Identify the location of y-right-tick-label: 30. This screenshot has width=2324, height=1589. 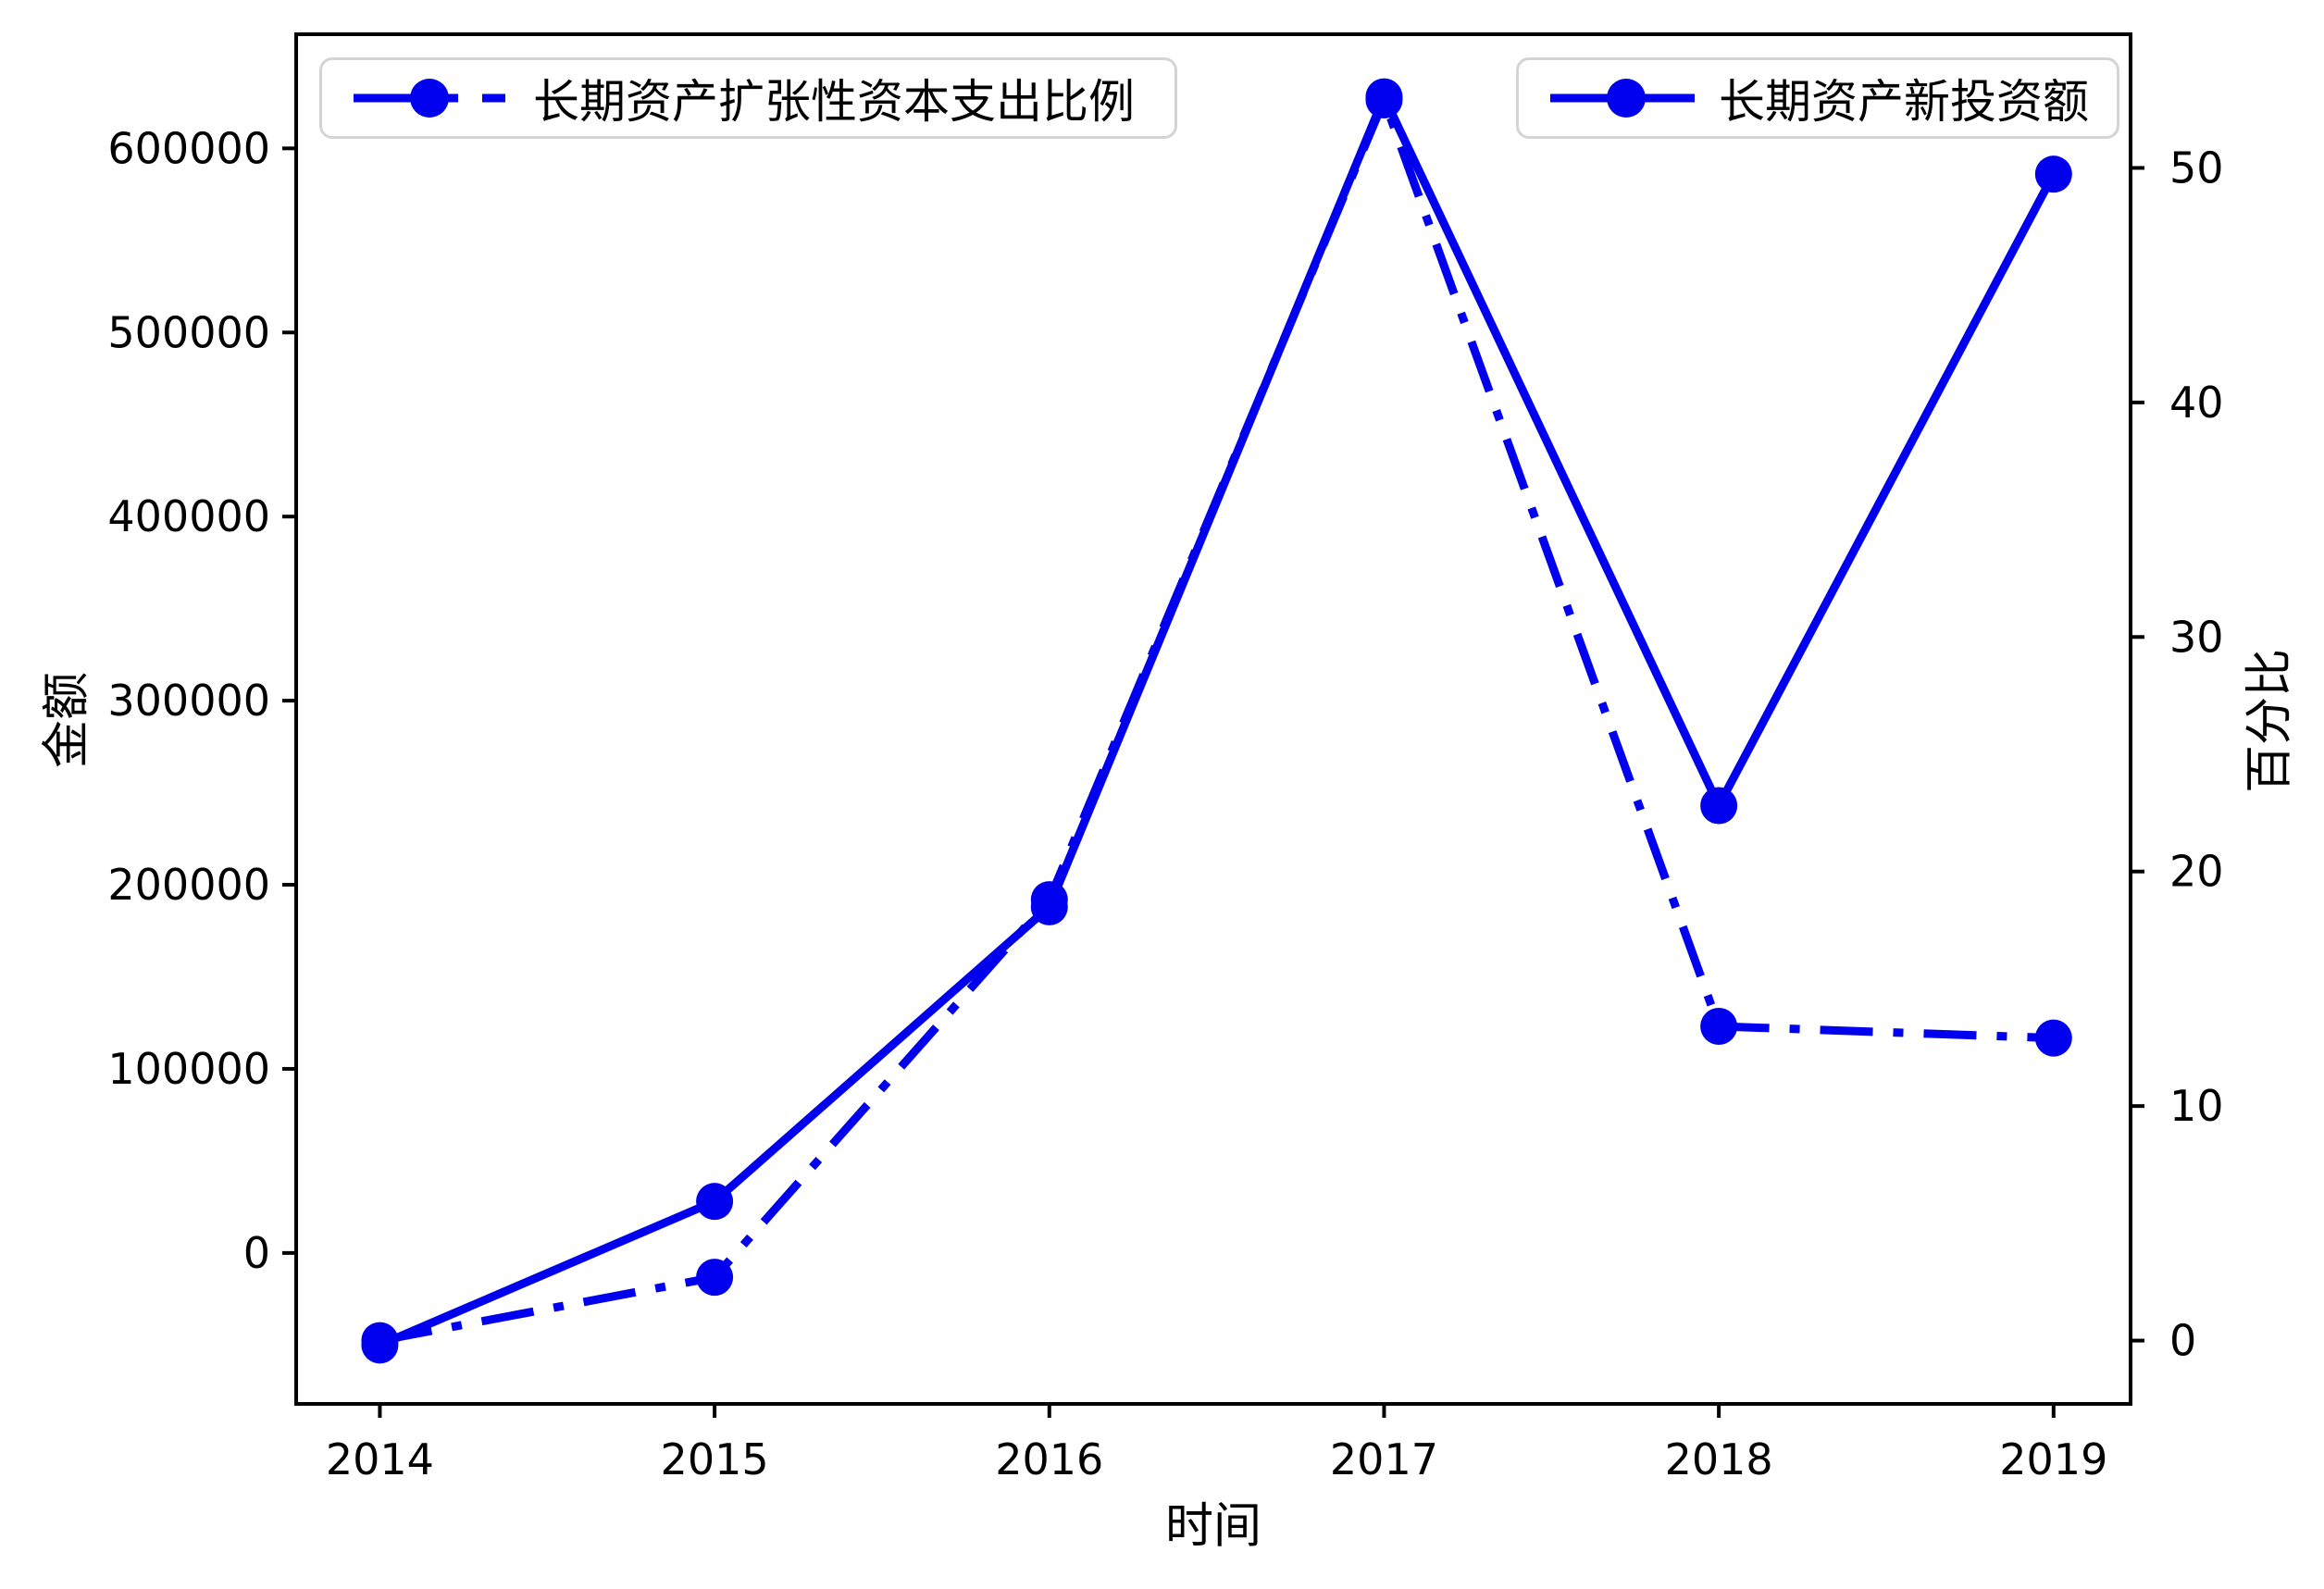
(2196, 637).